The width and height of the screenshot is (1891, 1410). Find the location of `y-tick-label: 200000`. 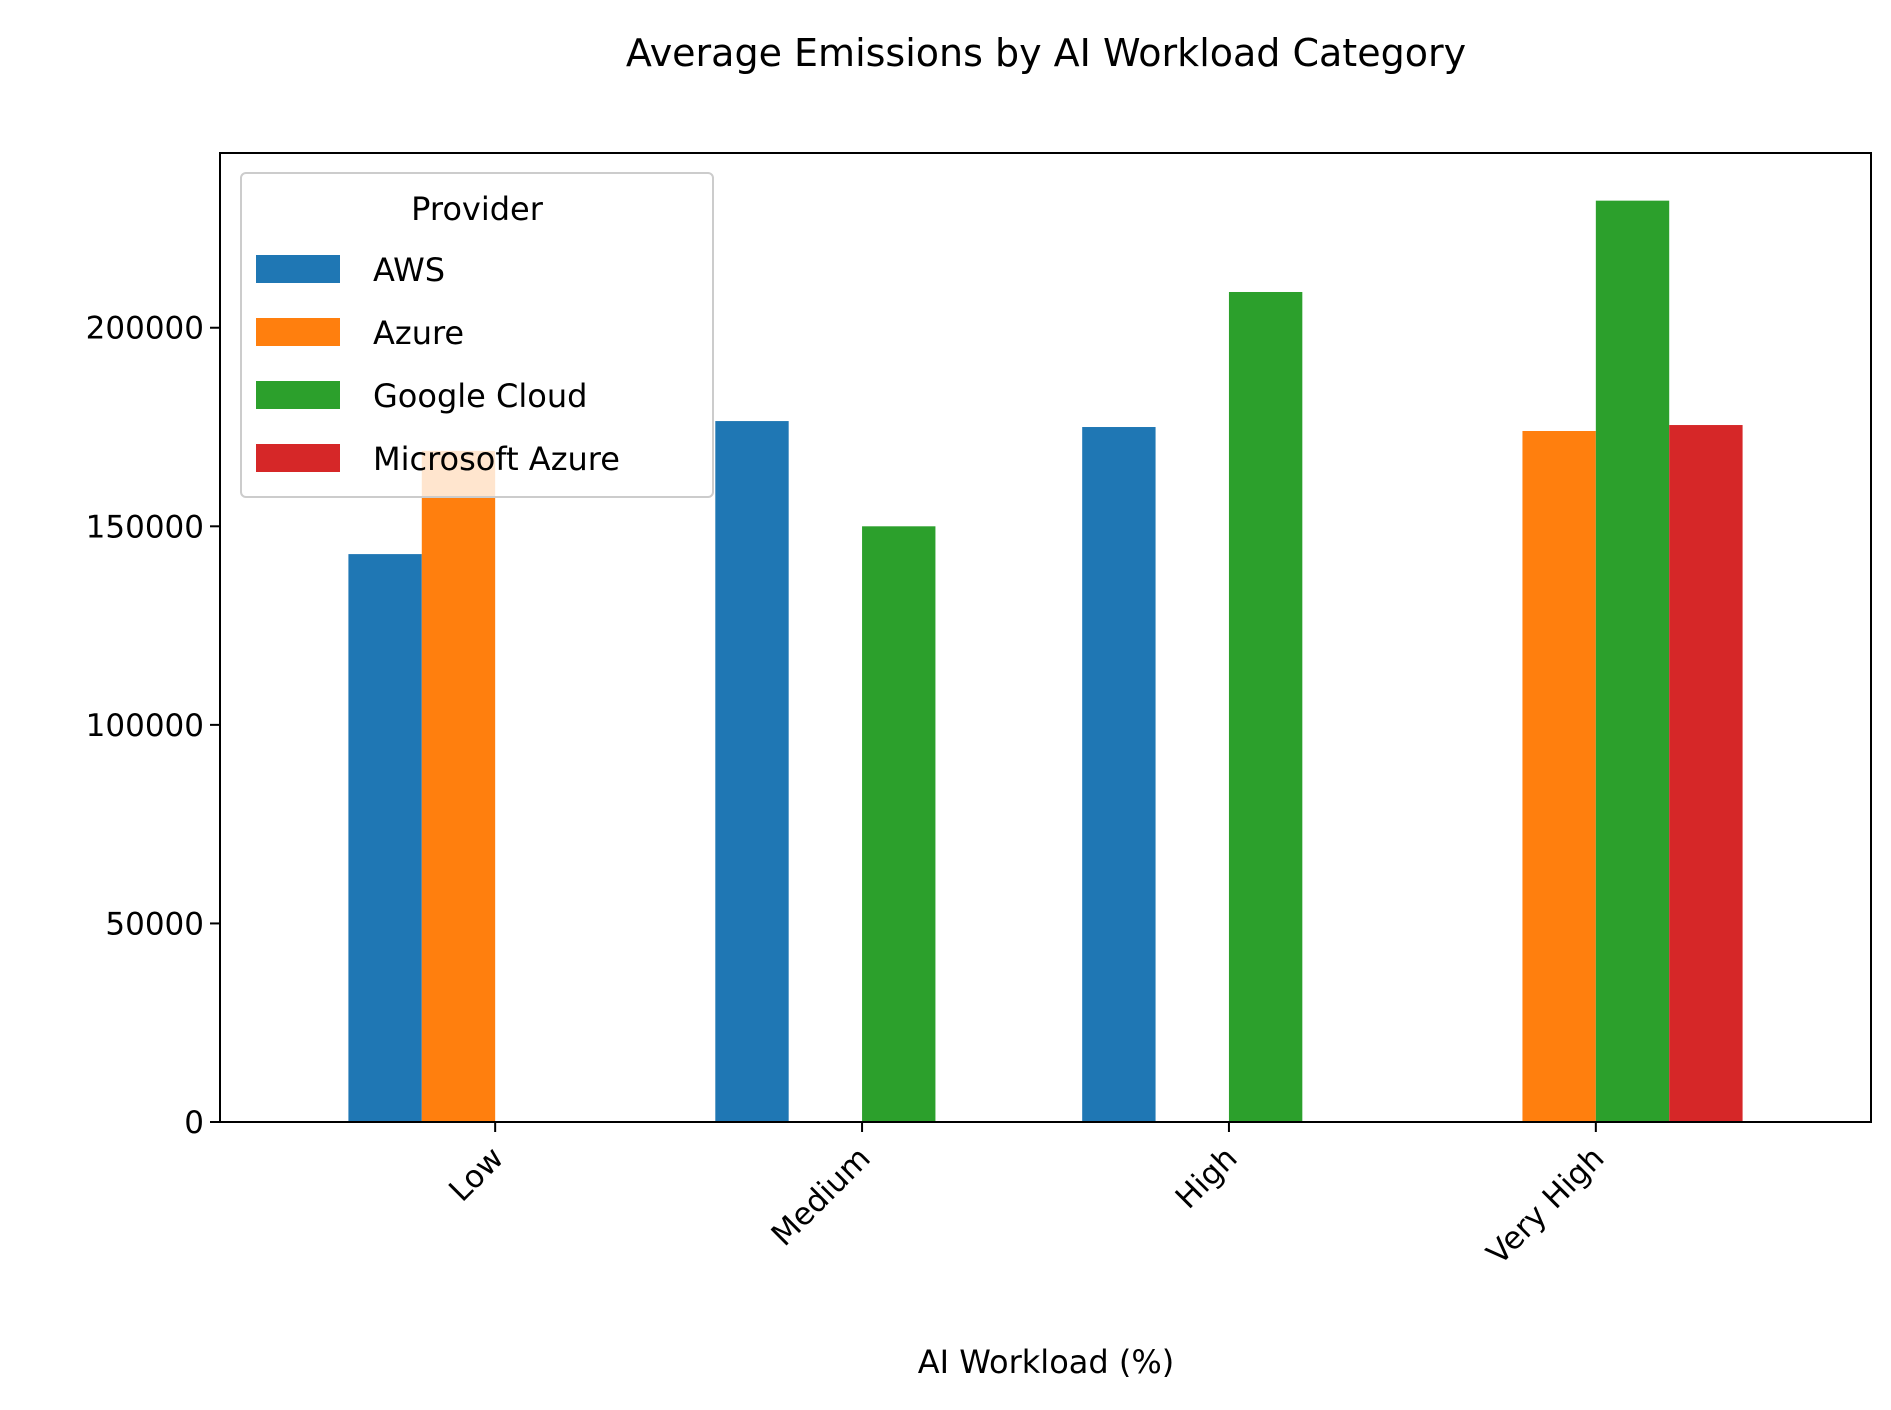

y-tick-label: 200000 is located at coordinates (145, 329).